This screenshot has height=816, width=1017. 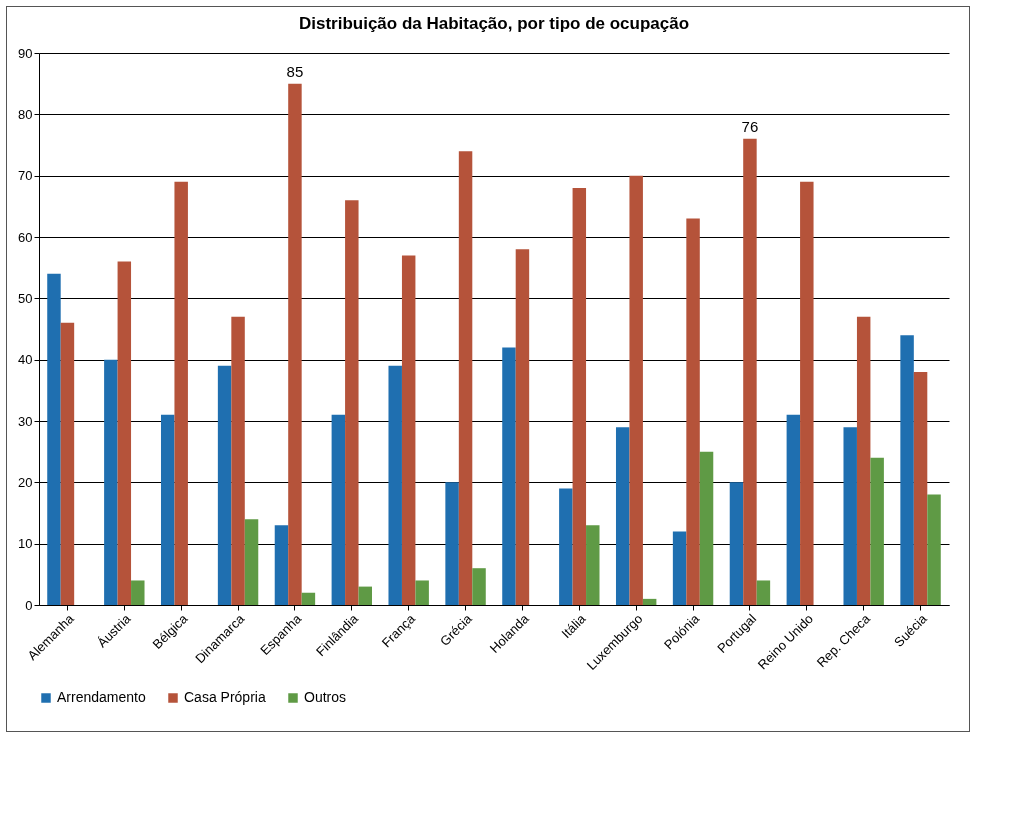 I want to click on data-label: 76, so click(x=750, y=126).